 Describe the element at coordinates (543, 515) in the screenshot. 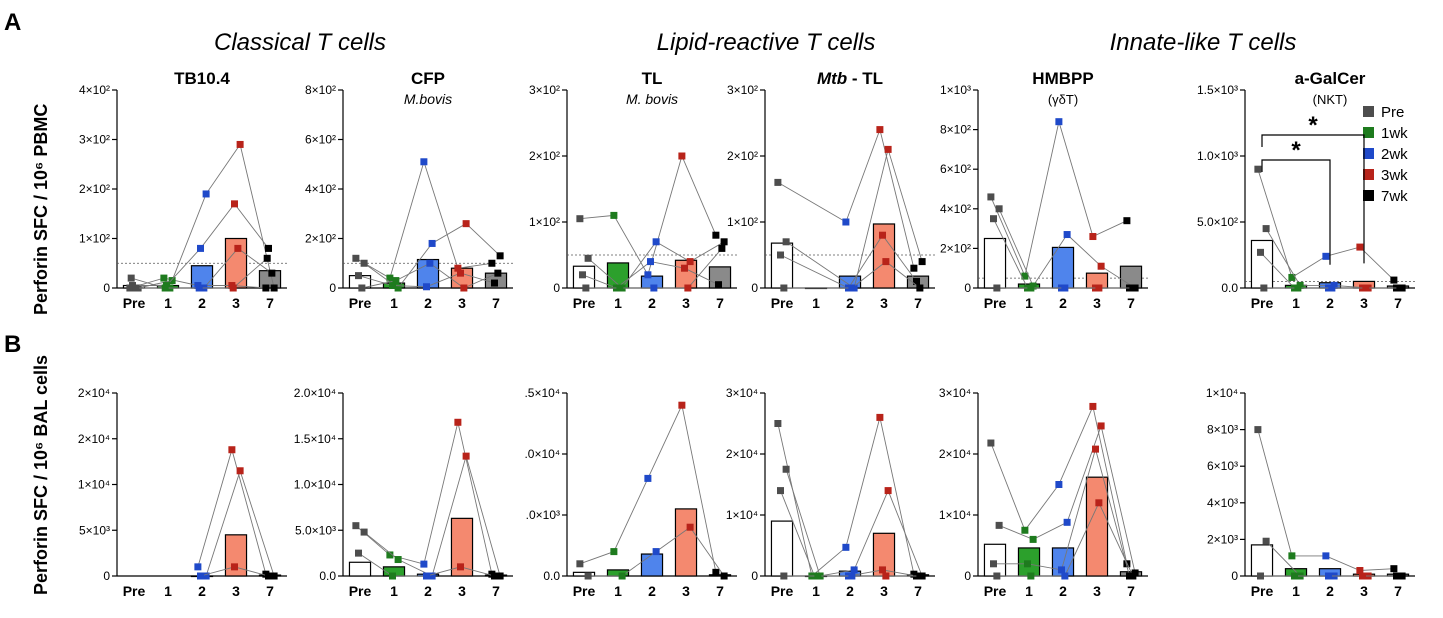

I see `y-tick-label: .0×10³` at that location.